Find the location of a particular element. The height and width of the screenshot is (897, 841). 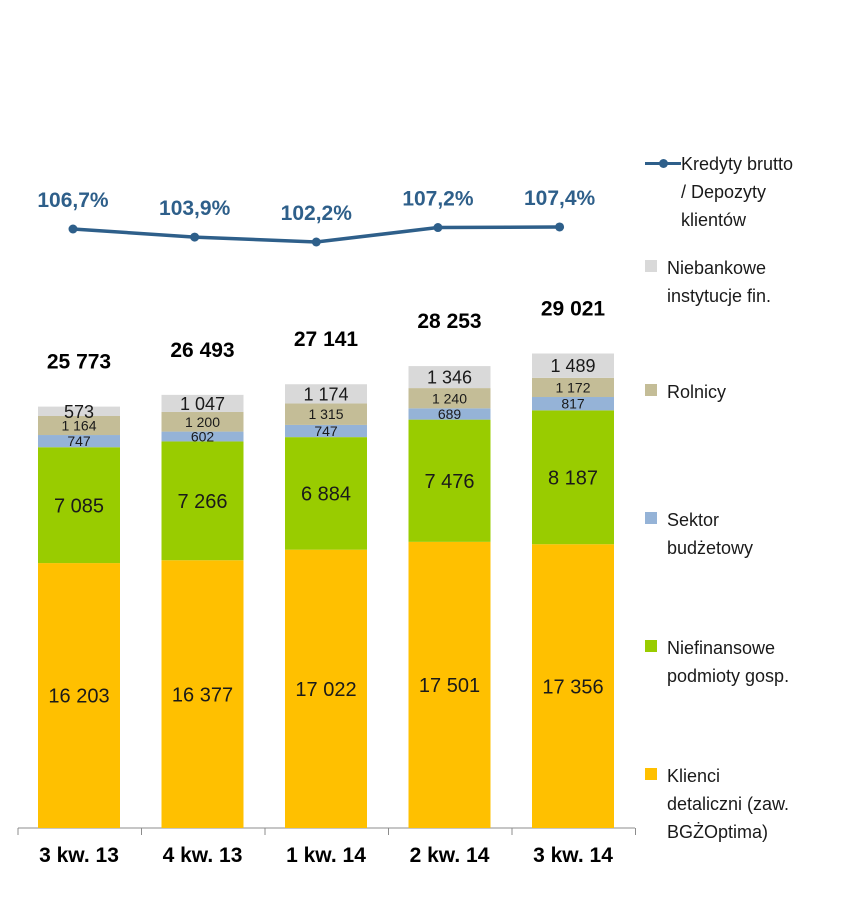

legend-label: Rolnicy is located at coordinates (697, 392).